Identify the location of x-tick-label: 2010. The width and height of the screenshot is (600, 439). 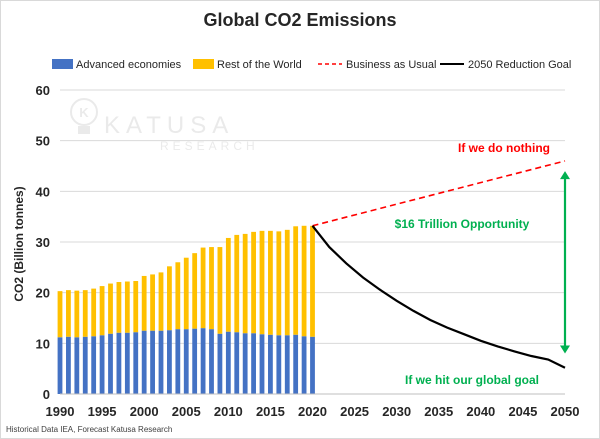
(228, 411).